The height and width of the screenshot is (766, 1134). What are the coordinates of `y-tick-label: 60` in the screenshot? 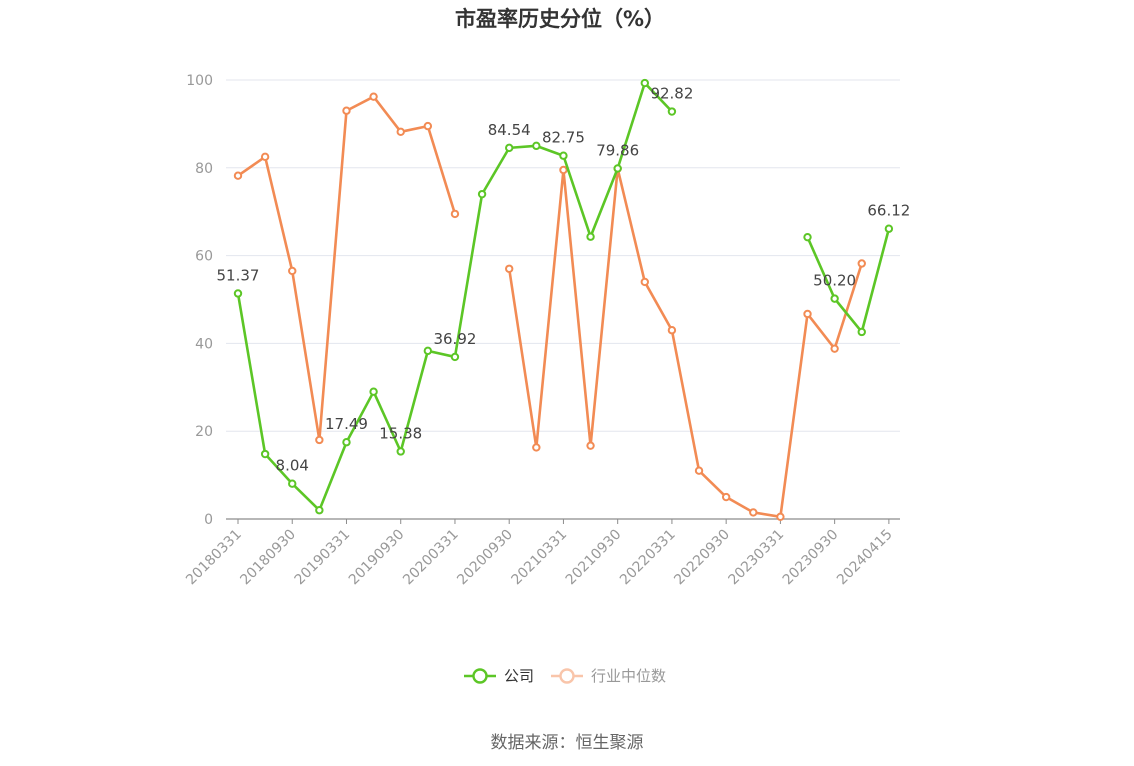 It's located at (204, 257).